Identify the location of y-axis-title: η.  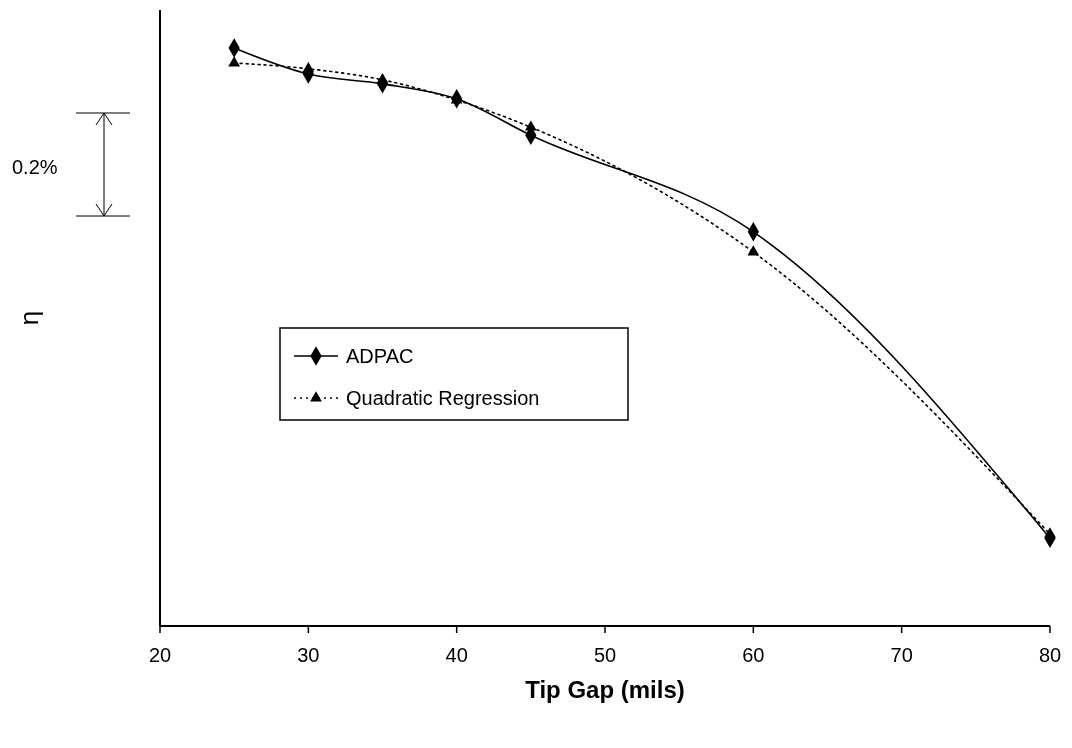
(29, 318).